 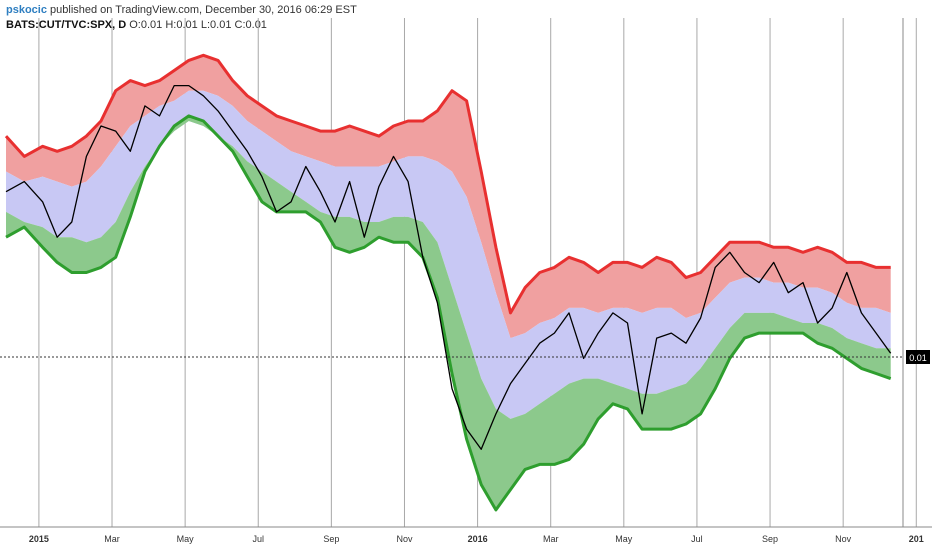 I want to click on high-label: H:, so click(x=171, y=25).